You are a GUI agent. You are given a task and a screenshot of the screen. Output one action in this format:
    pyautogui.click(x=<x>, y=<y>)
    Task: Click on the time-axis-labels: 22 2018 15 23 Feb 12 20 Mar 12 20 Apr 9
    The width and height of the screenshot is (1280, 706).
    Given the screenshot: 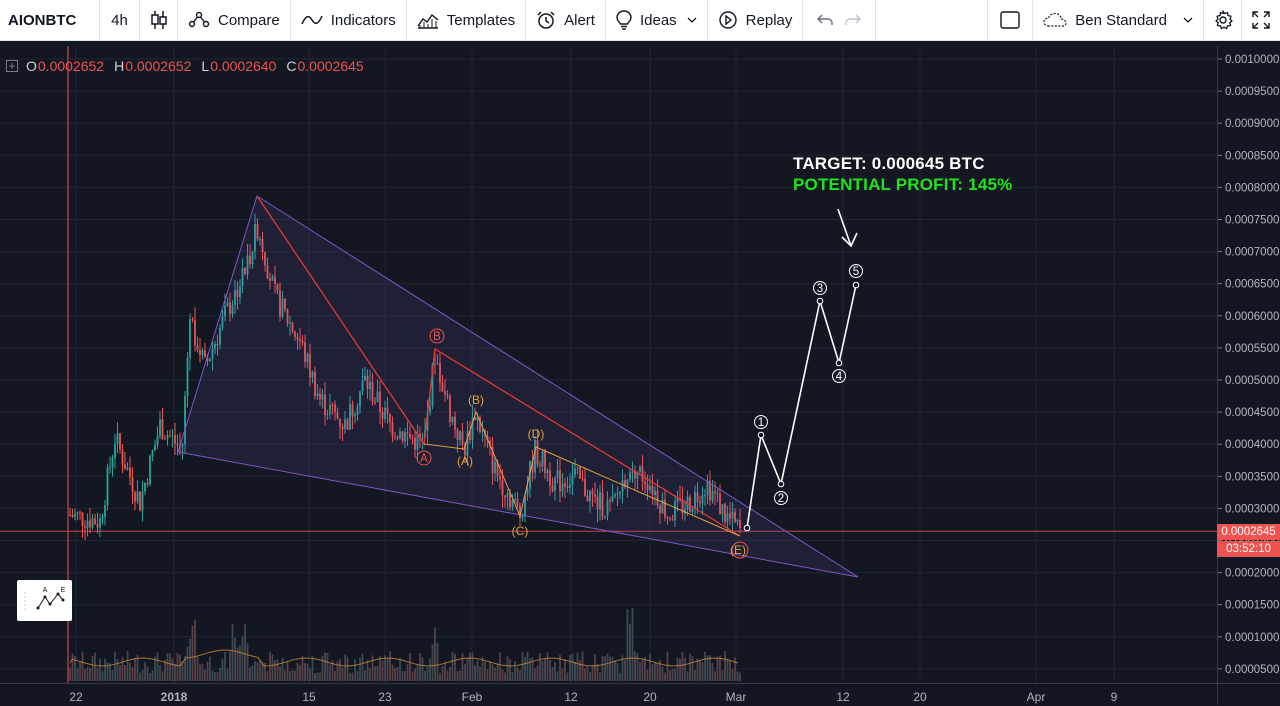 What is the action you would take?
    pyautogui.click(x=593, y=697)
    